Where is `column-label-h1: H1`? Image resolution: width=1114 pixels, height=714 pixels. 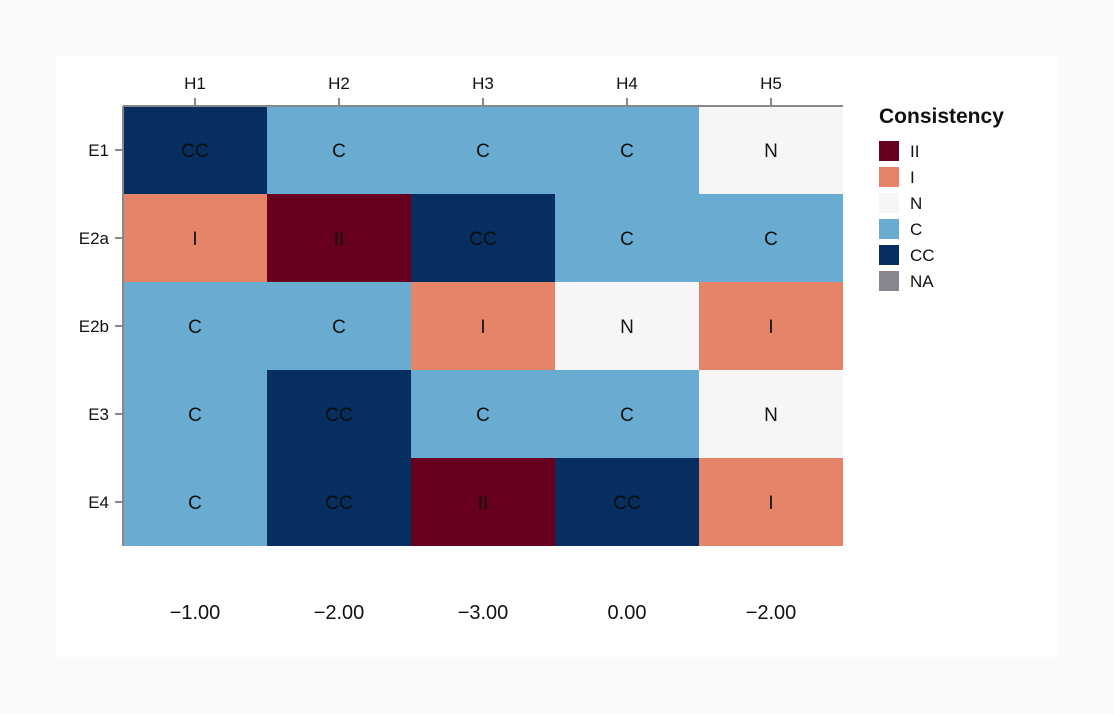
column-label-h1: H1 is located at coordinates (195, 83).